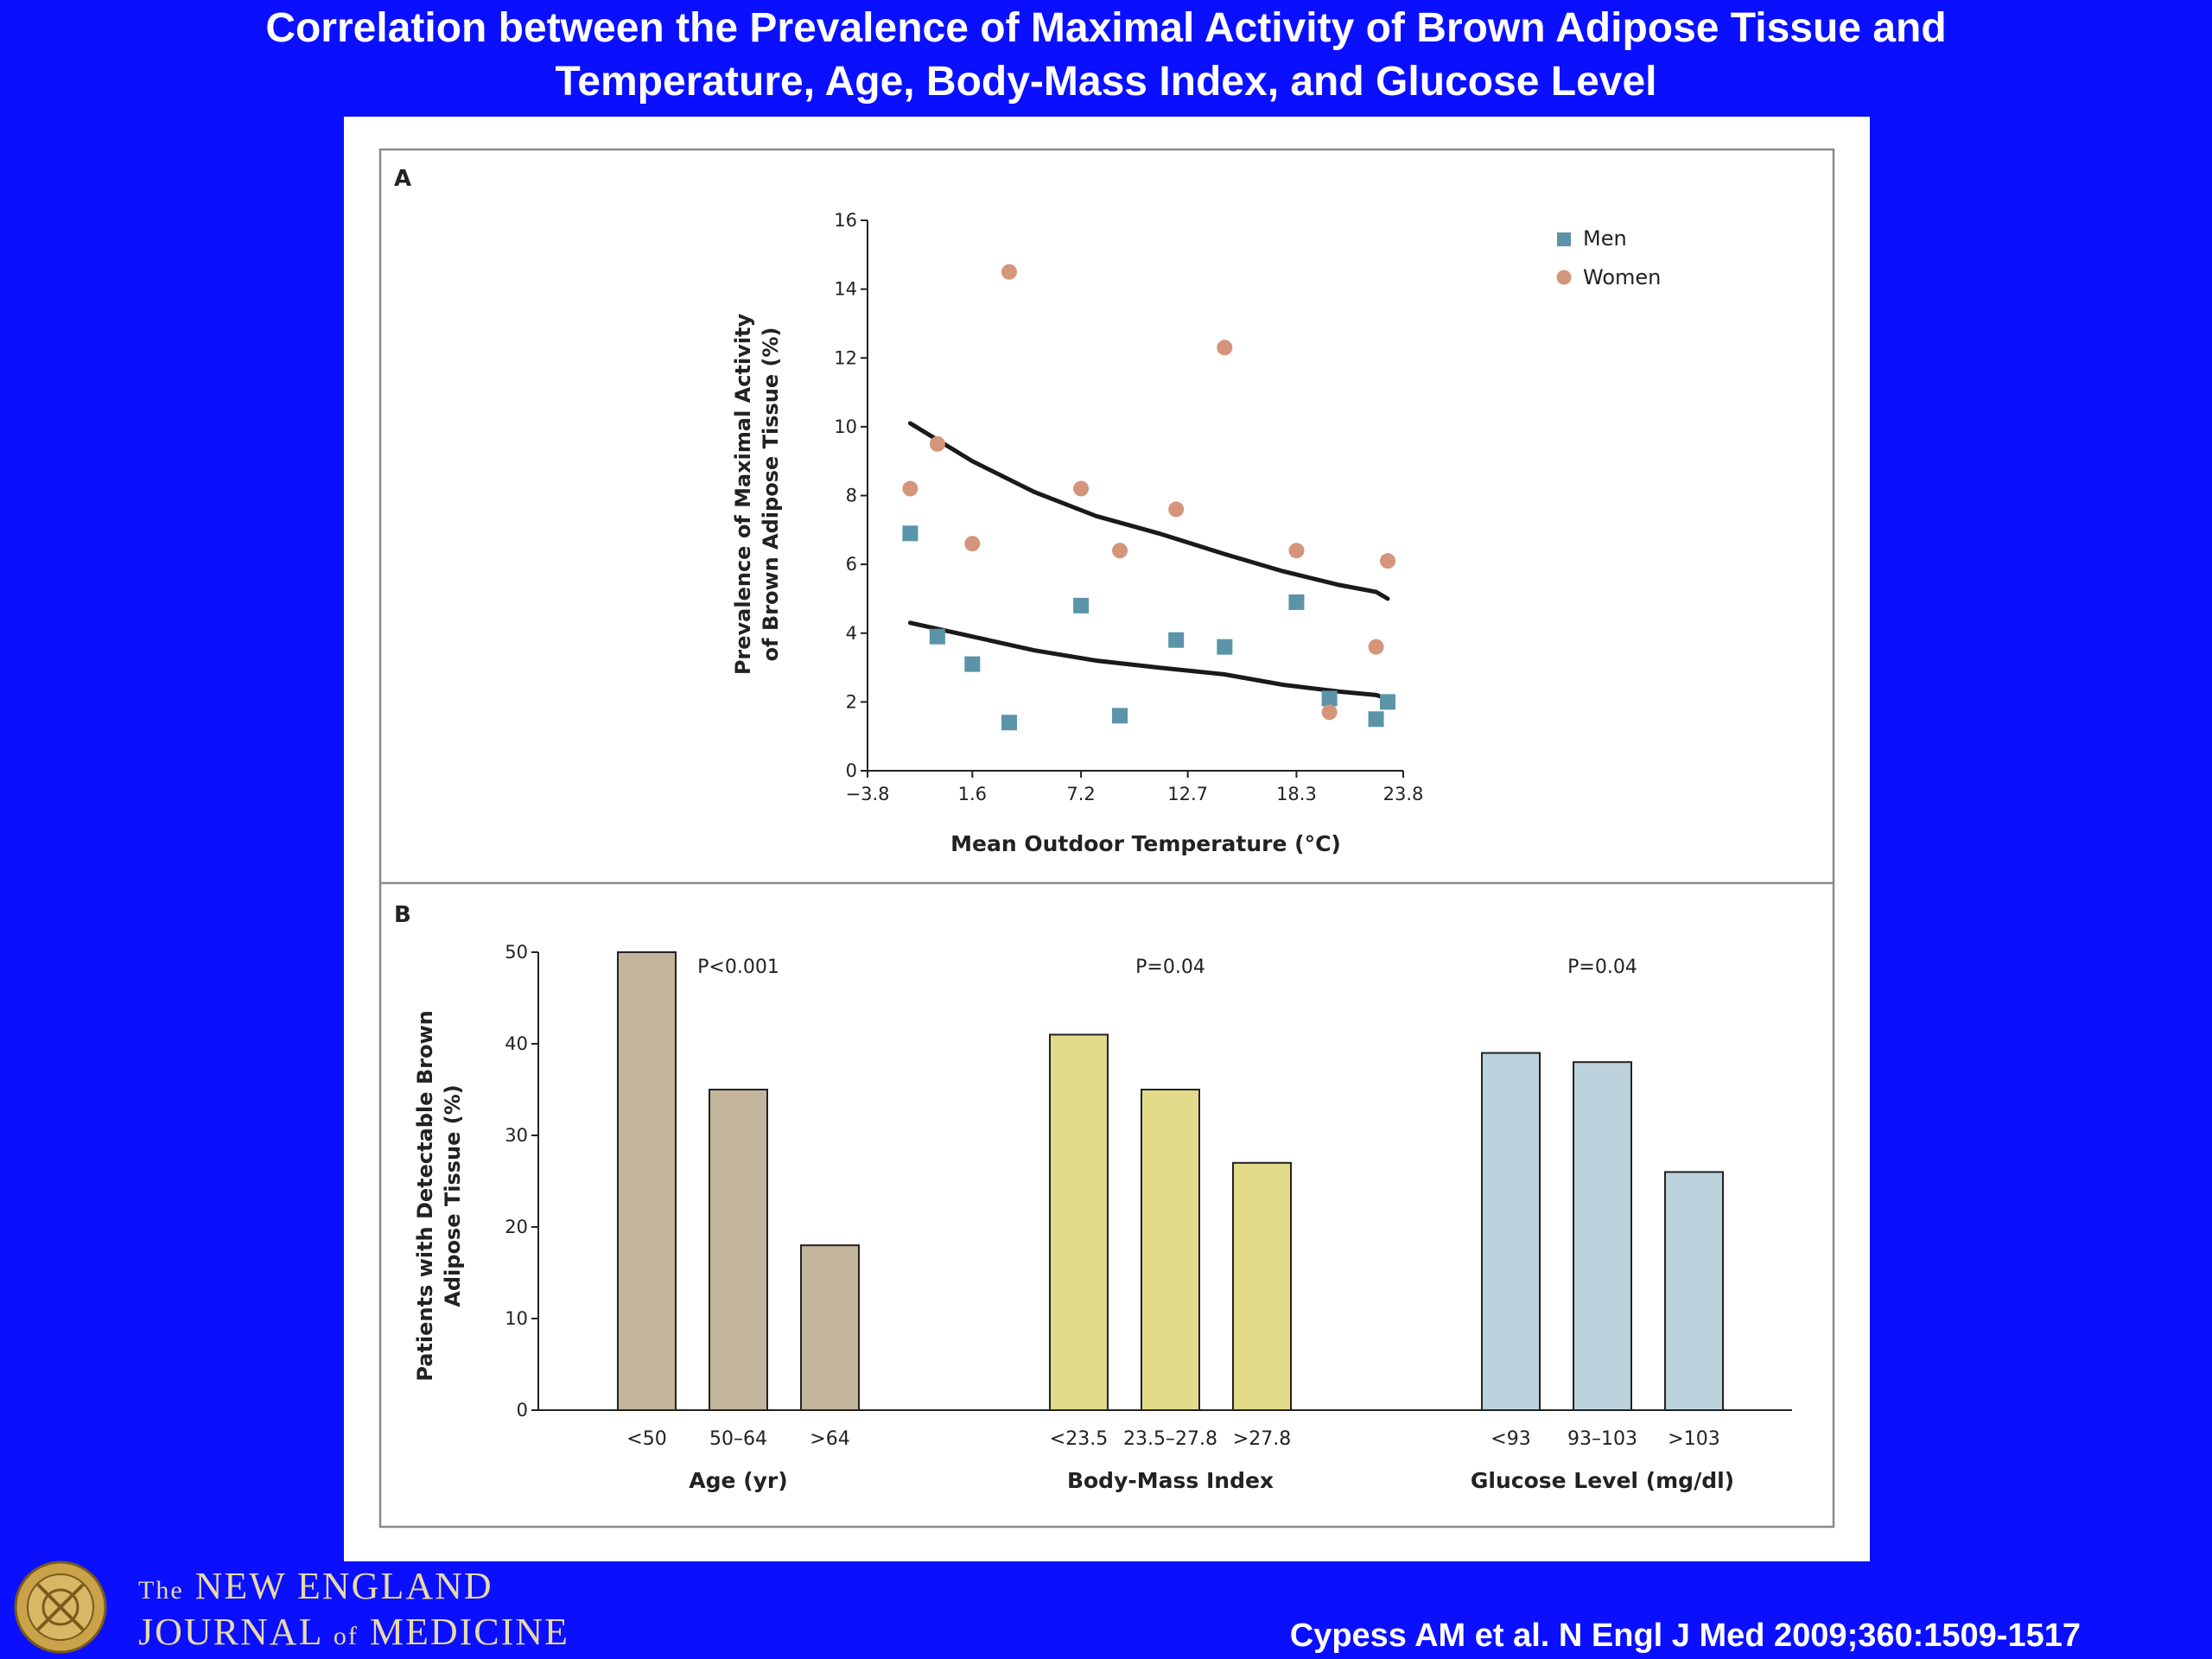 This screenshot has height=1659, width=2212. I want to click on bar-category-label: 23.5–27.8, so click(1170, 1439).